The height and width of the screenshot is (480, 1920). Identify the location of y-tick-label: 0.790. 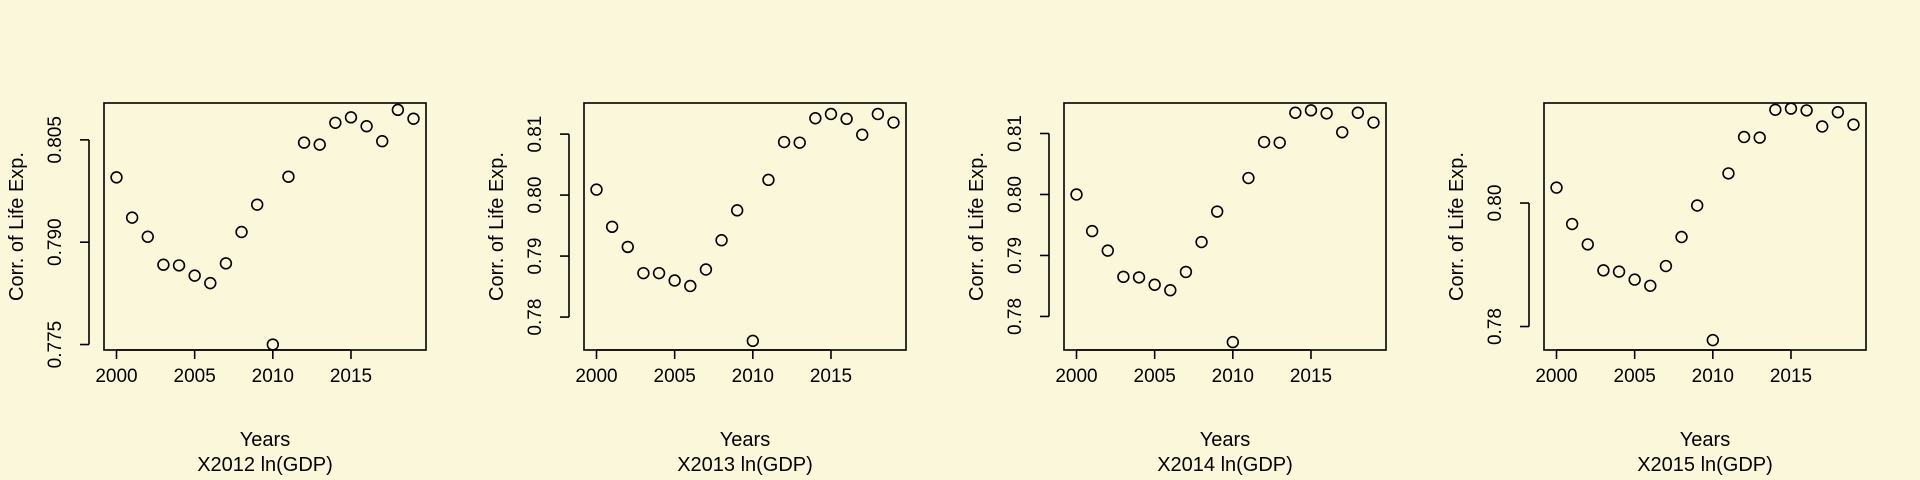
(55, 242).